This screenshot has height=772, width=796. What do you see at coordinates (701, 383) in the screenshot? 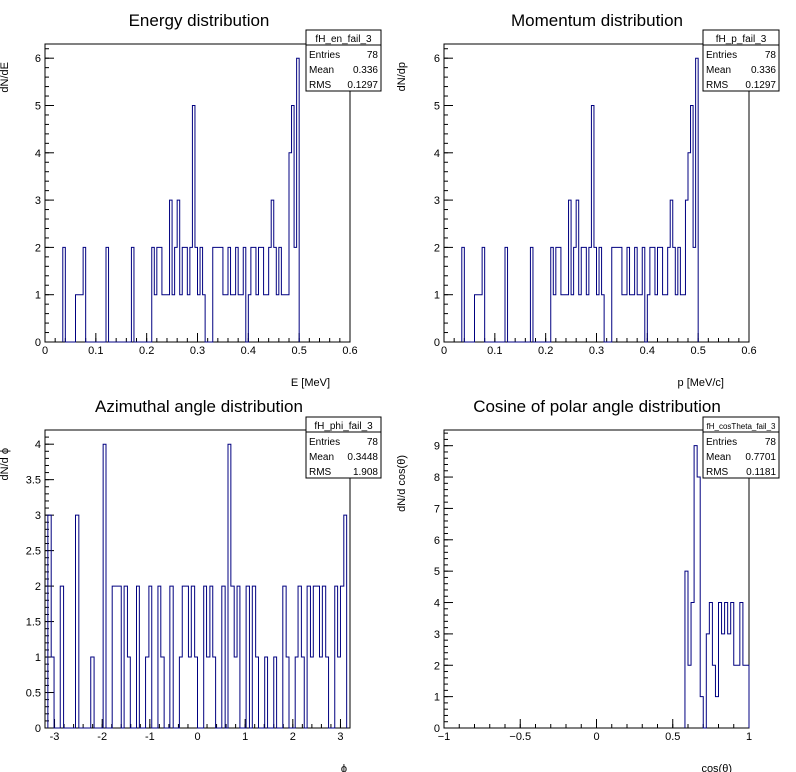
I see `x-axis-title: p [MeV/c]` at bounding box center [701, 383].